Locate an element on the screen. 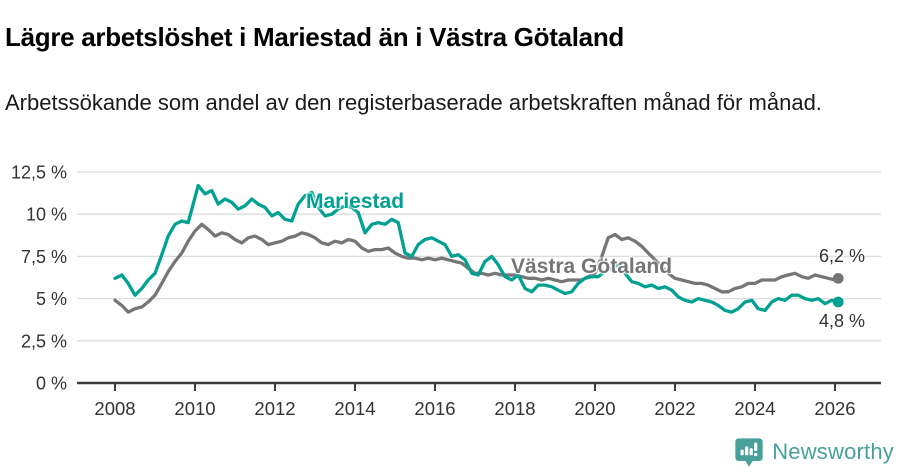 The image size is (900, 474). x-axis-tick-label: 2008 is located at coordinates (114, 408).